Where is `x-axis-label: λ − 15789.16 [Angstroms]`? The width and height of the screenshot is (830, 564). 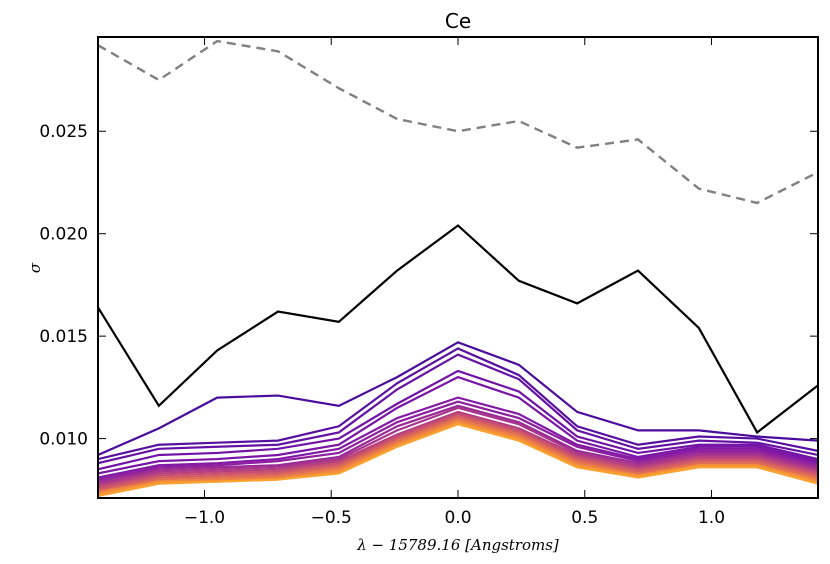 x-axis-label: λ − 15789.16 [Angstroms] is located at coordinates (457, 545).